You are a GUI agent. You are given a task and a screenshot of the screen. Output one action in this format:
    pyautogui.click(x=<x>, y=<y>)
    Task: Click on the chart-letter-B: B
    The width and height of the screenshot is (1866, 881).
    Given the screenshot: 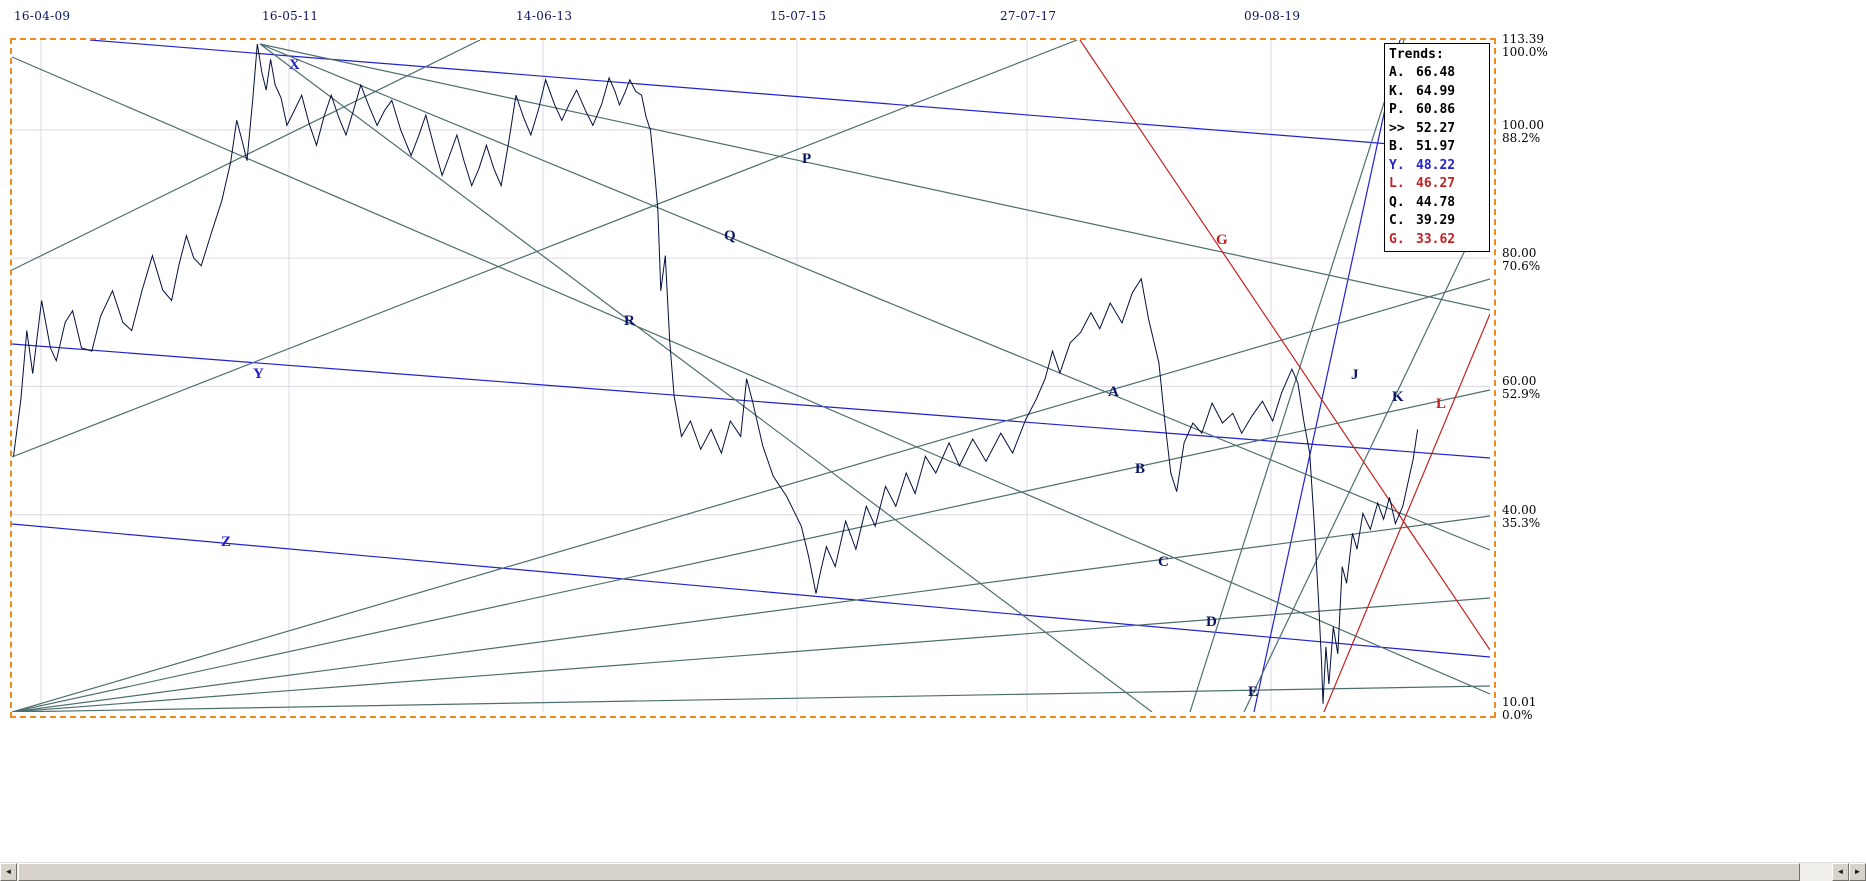 What is the action you would take?
    pyautogui.click(x=1140, y=469)
    